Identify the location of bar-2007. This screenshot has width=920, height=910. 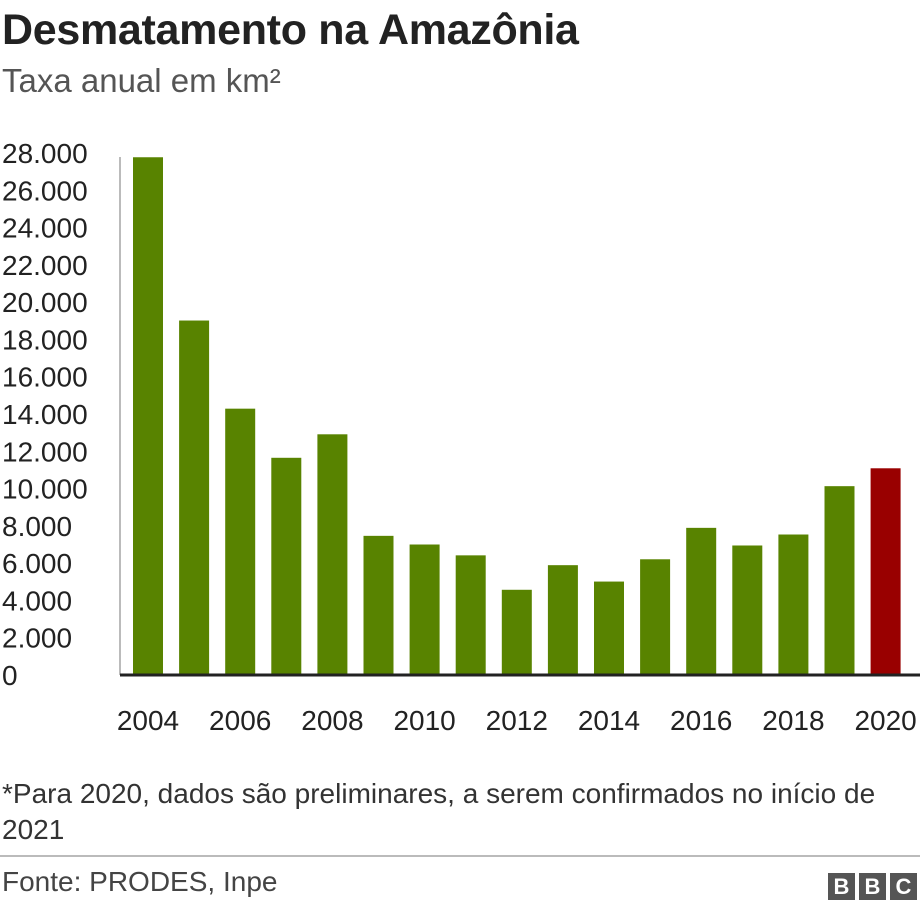
(286, 566).